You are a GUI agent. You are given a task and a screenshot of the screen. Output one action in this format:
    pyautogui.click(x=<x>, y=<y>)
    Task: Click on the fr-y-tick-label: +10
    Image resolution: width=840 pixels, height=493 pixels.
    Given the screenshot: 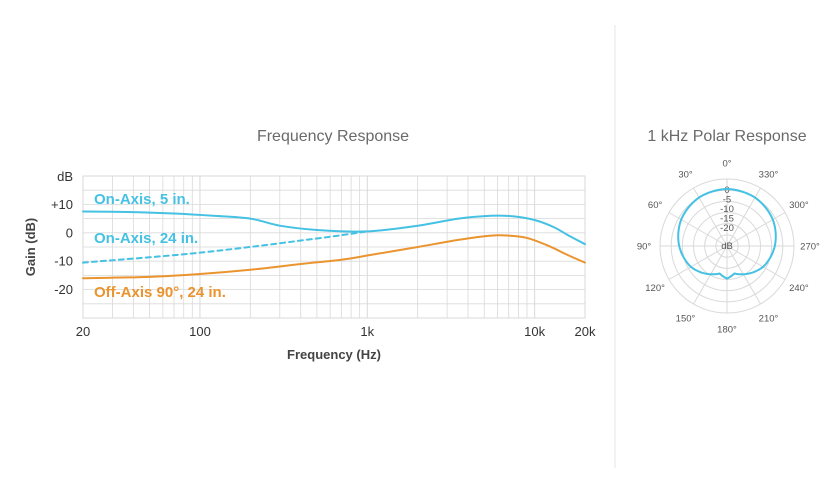 What is the action you would take?
    pyautogui.click(x=62, y=204)
    